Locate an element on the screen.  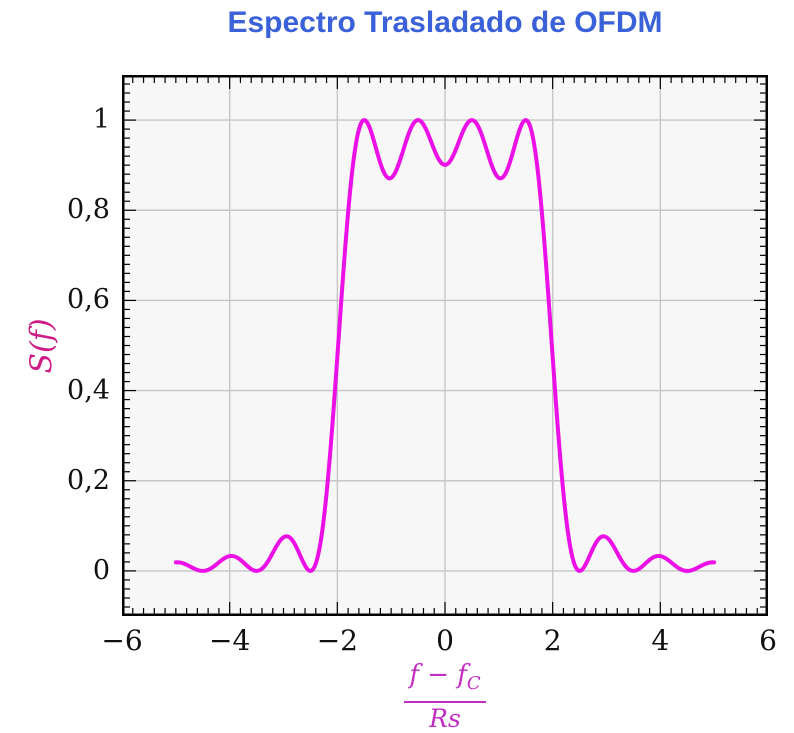
x-label-numerator: f − fC is located at coordinates (445, 681).